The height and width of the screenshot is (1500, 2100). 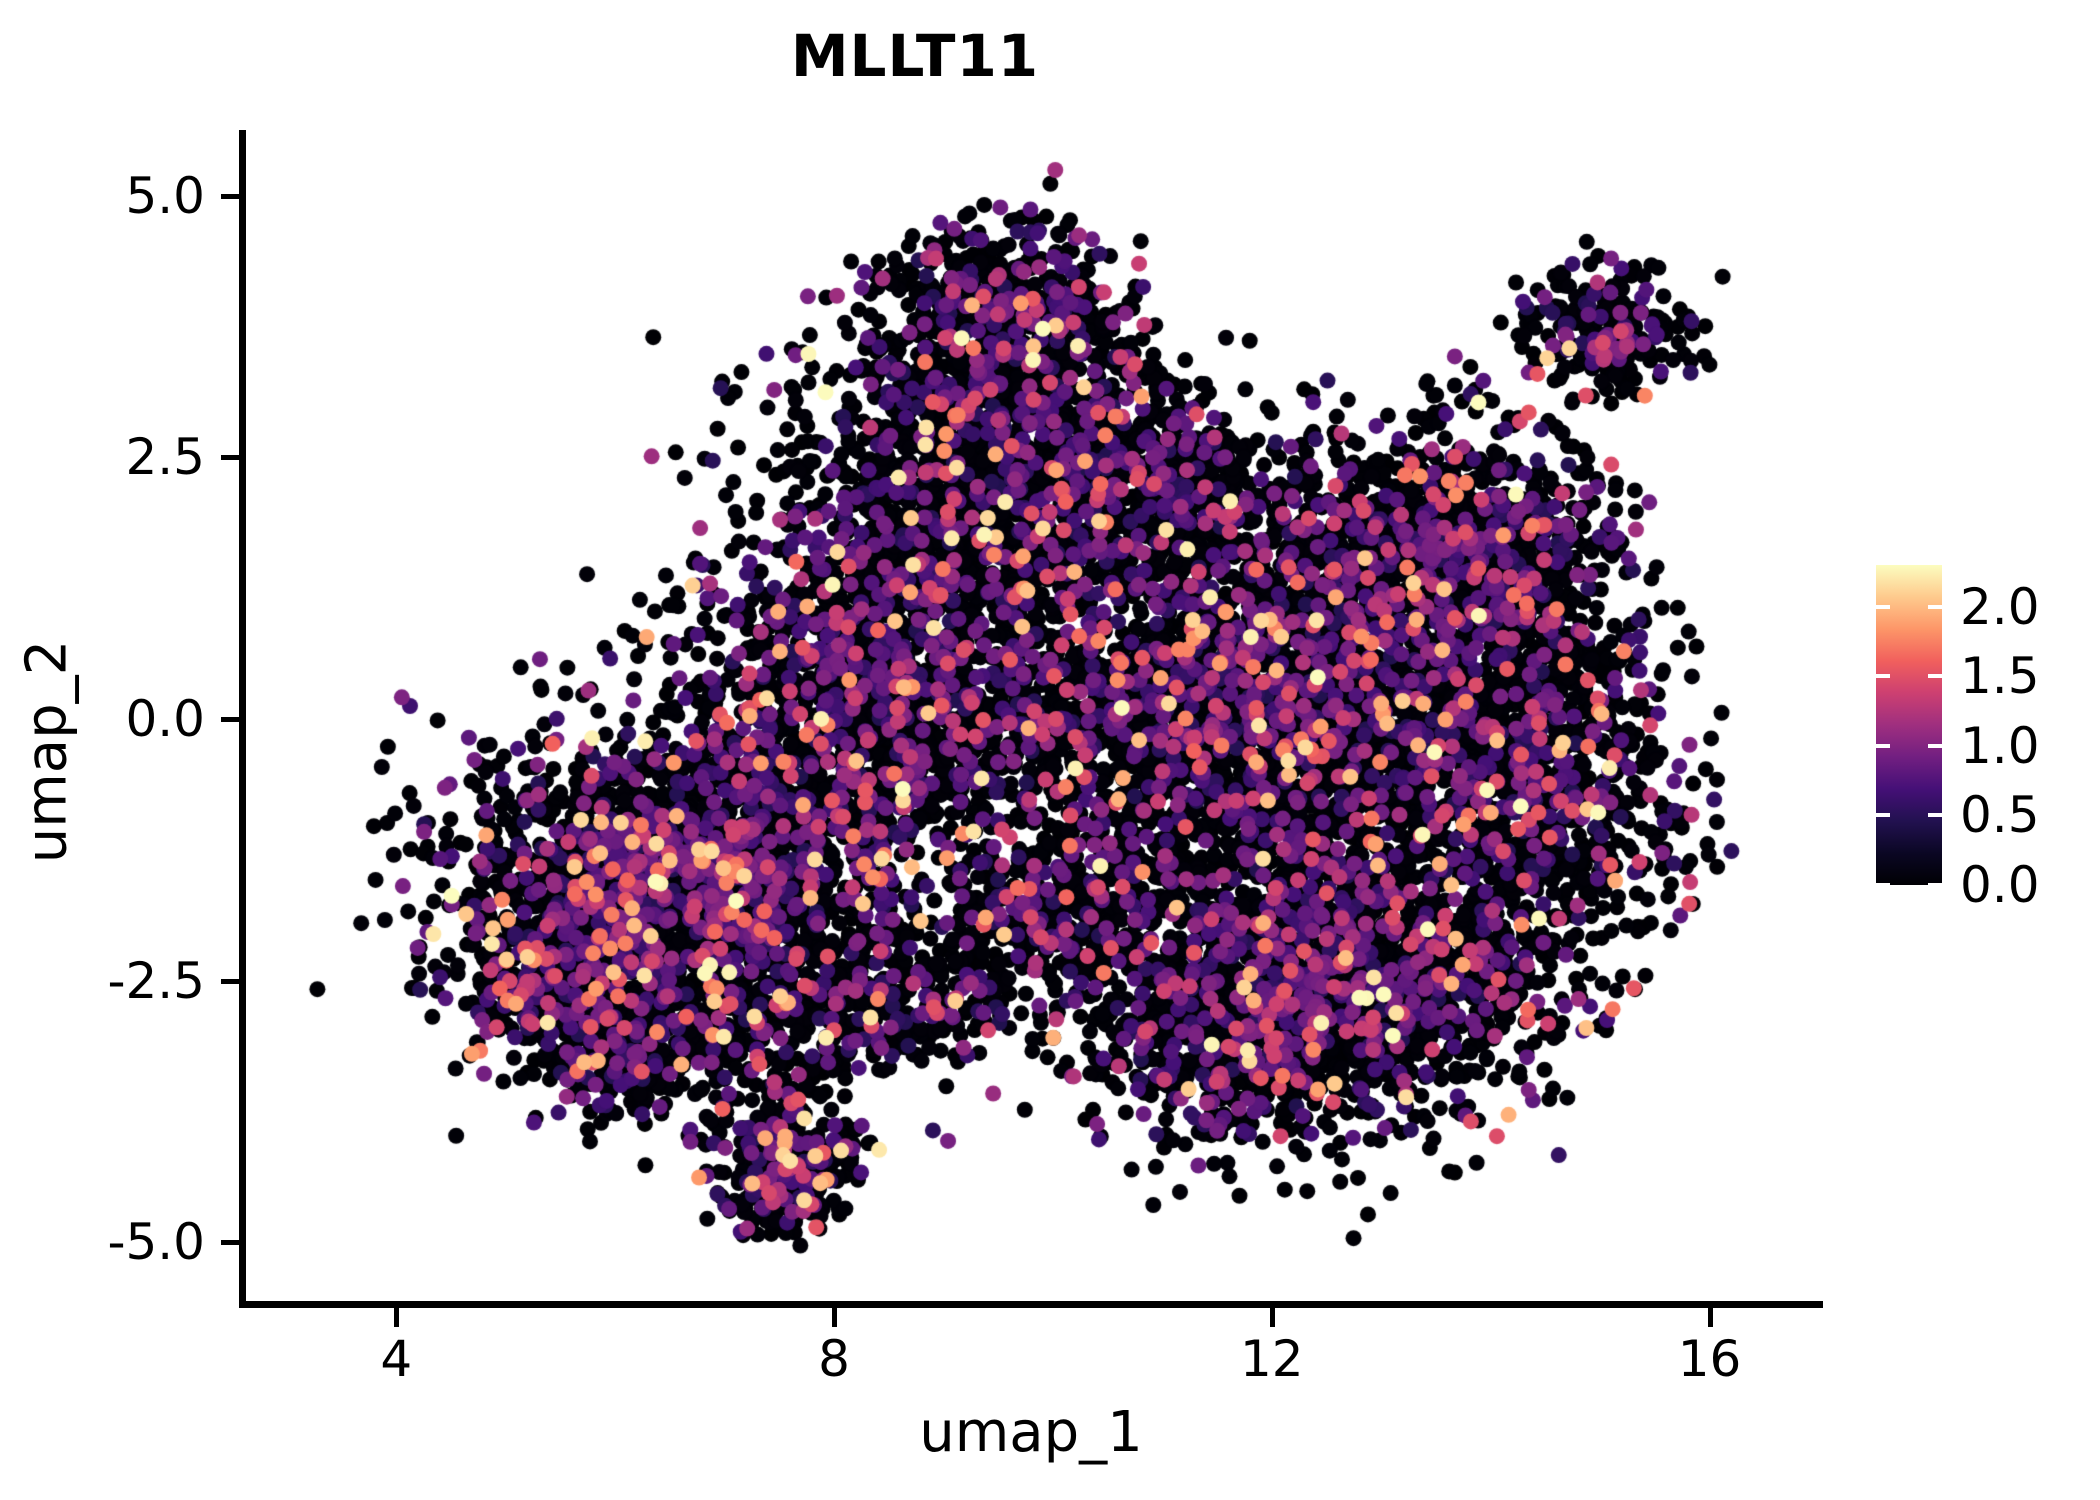 I want to click on y-tick-label: 2.5, so click(x=165, y=457).